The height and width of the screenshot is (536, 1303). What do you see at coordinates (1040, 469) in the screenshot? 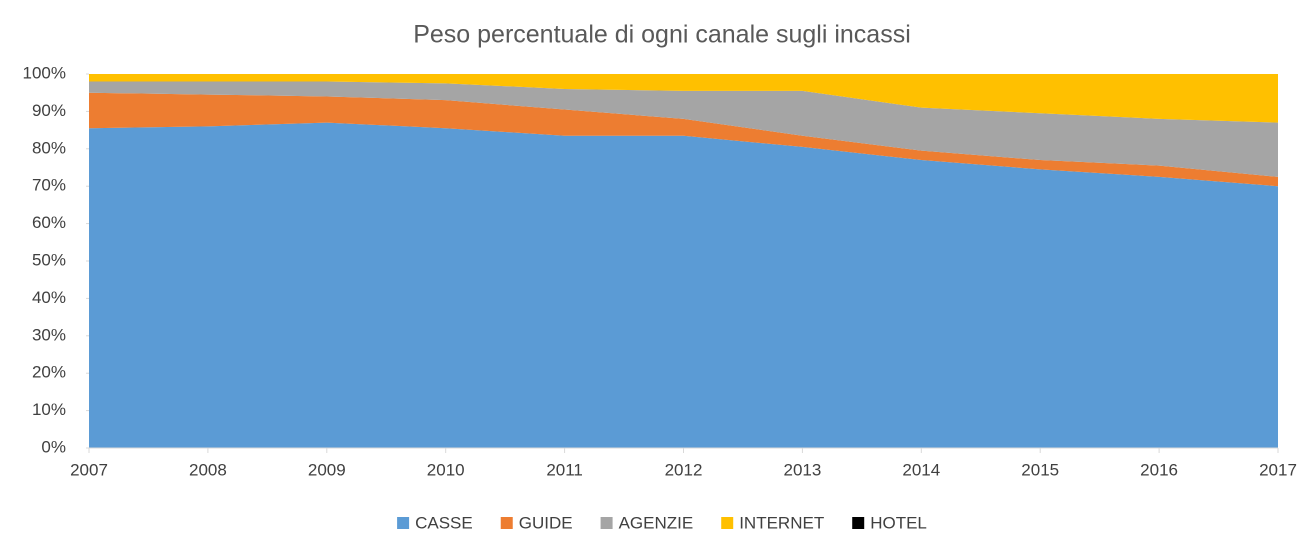
I see `x-tick-label: 2015` at bounding box center [1040, 469].